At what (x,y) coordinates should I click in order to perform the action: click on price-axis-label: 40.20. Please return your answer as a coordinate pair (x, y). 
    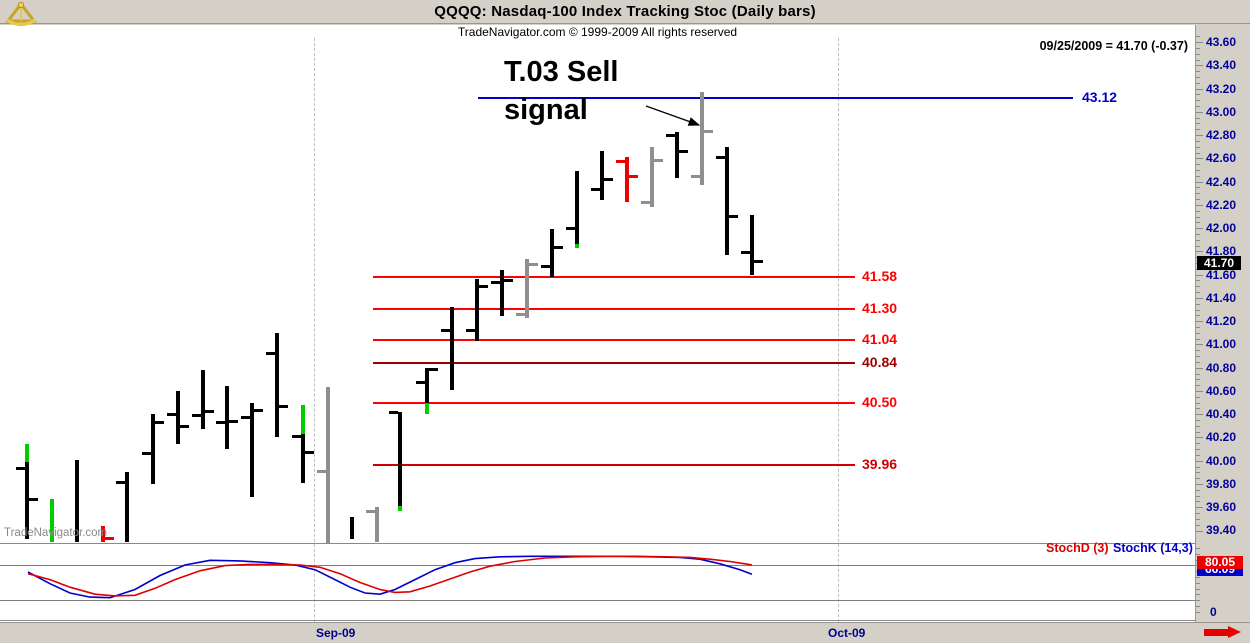
    Looking at the image, I should click on (1221, 437).